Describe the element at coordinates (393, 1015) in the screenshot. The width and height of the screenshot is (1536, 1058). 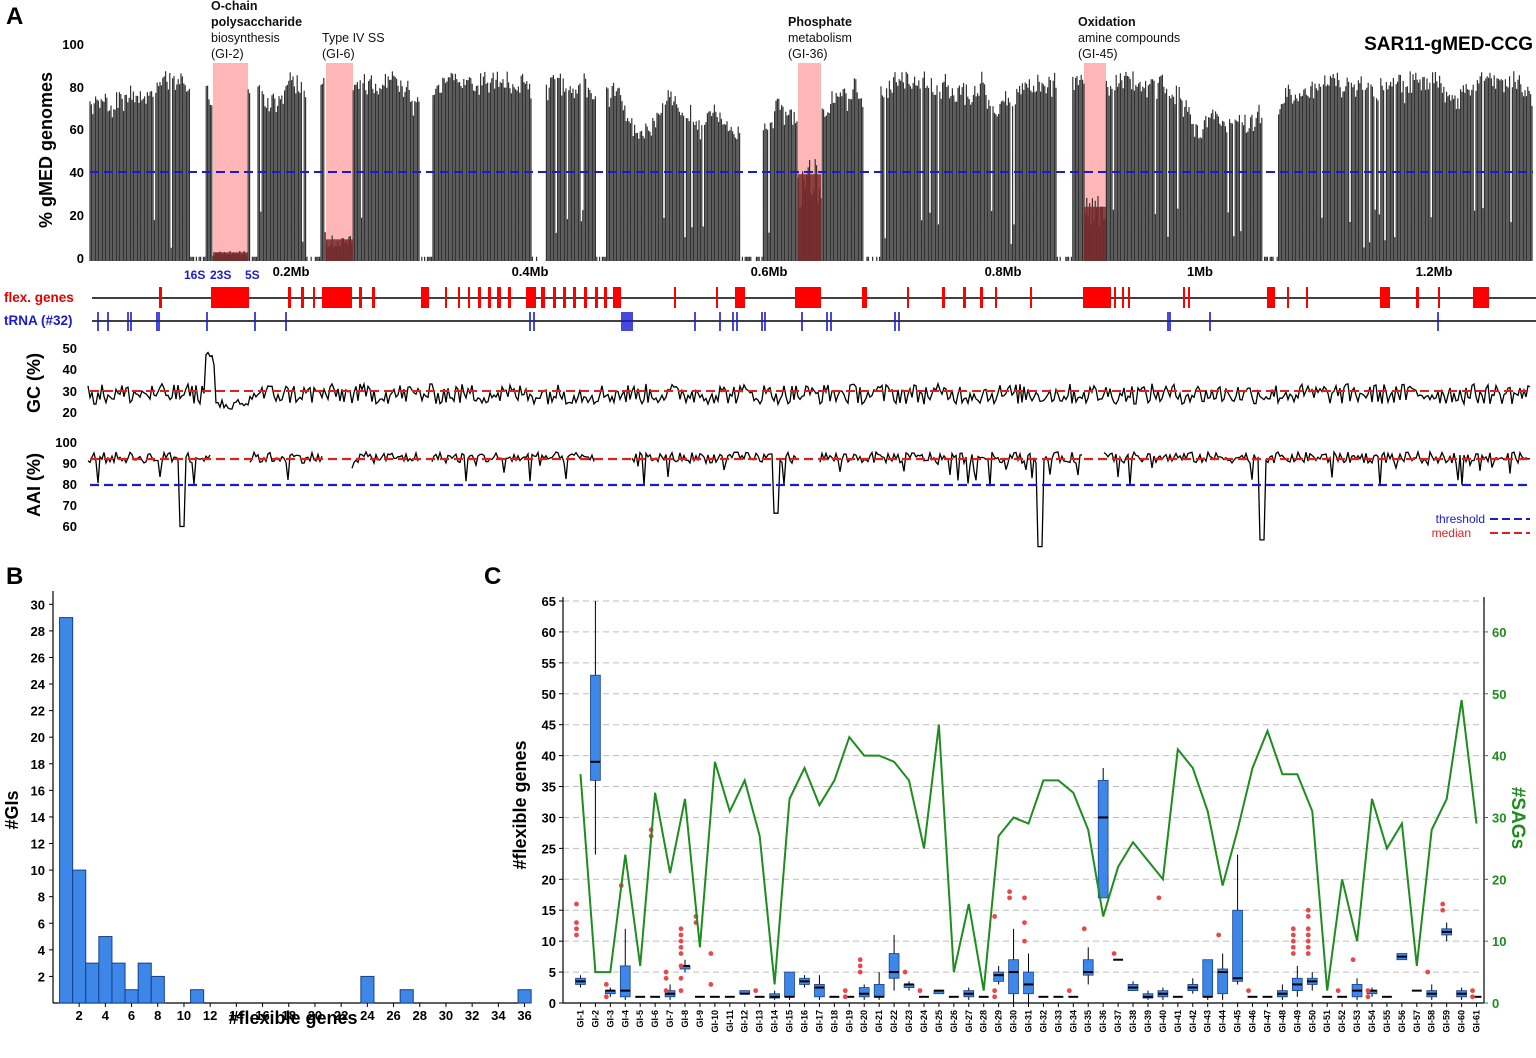
I see `histogram-xtick-label: 26` at that location.